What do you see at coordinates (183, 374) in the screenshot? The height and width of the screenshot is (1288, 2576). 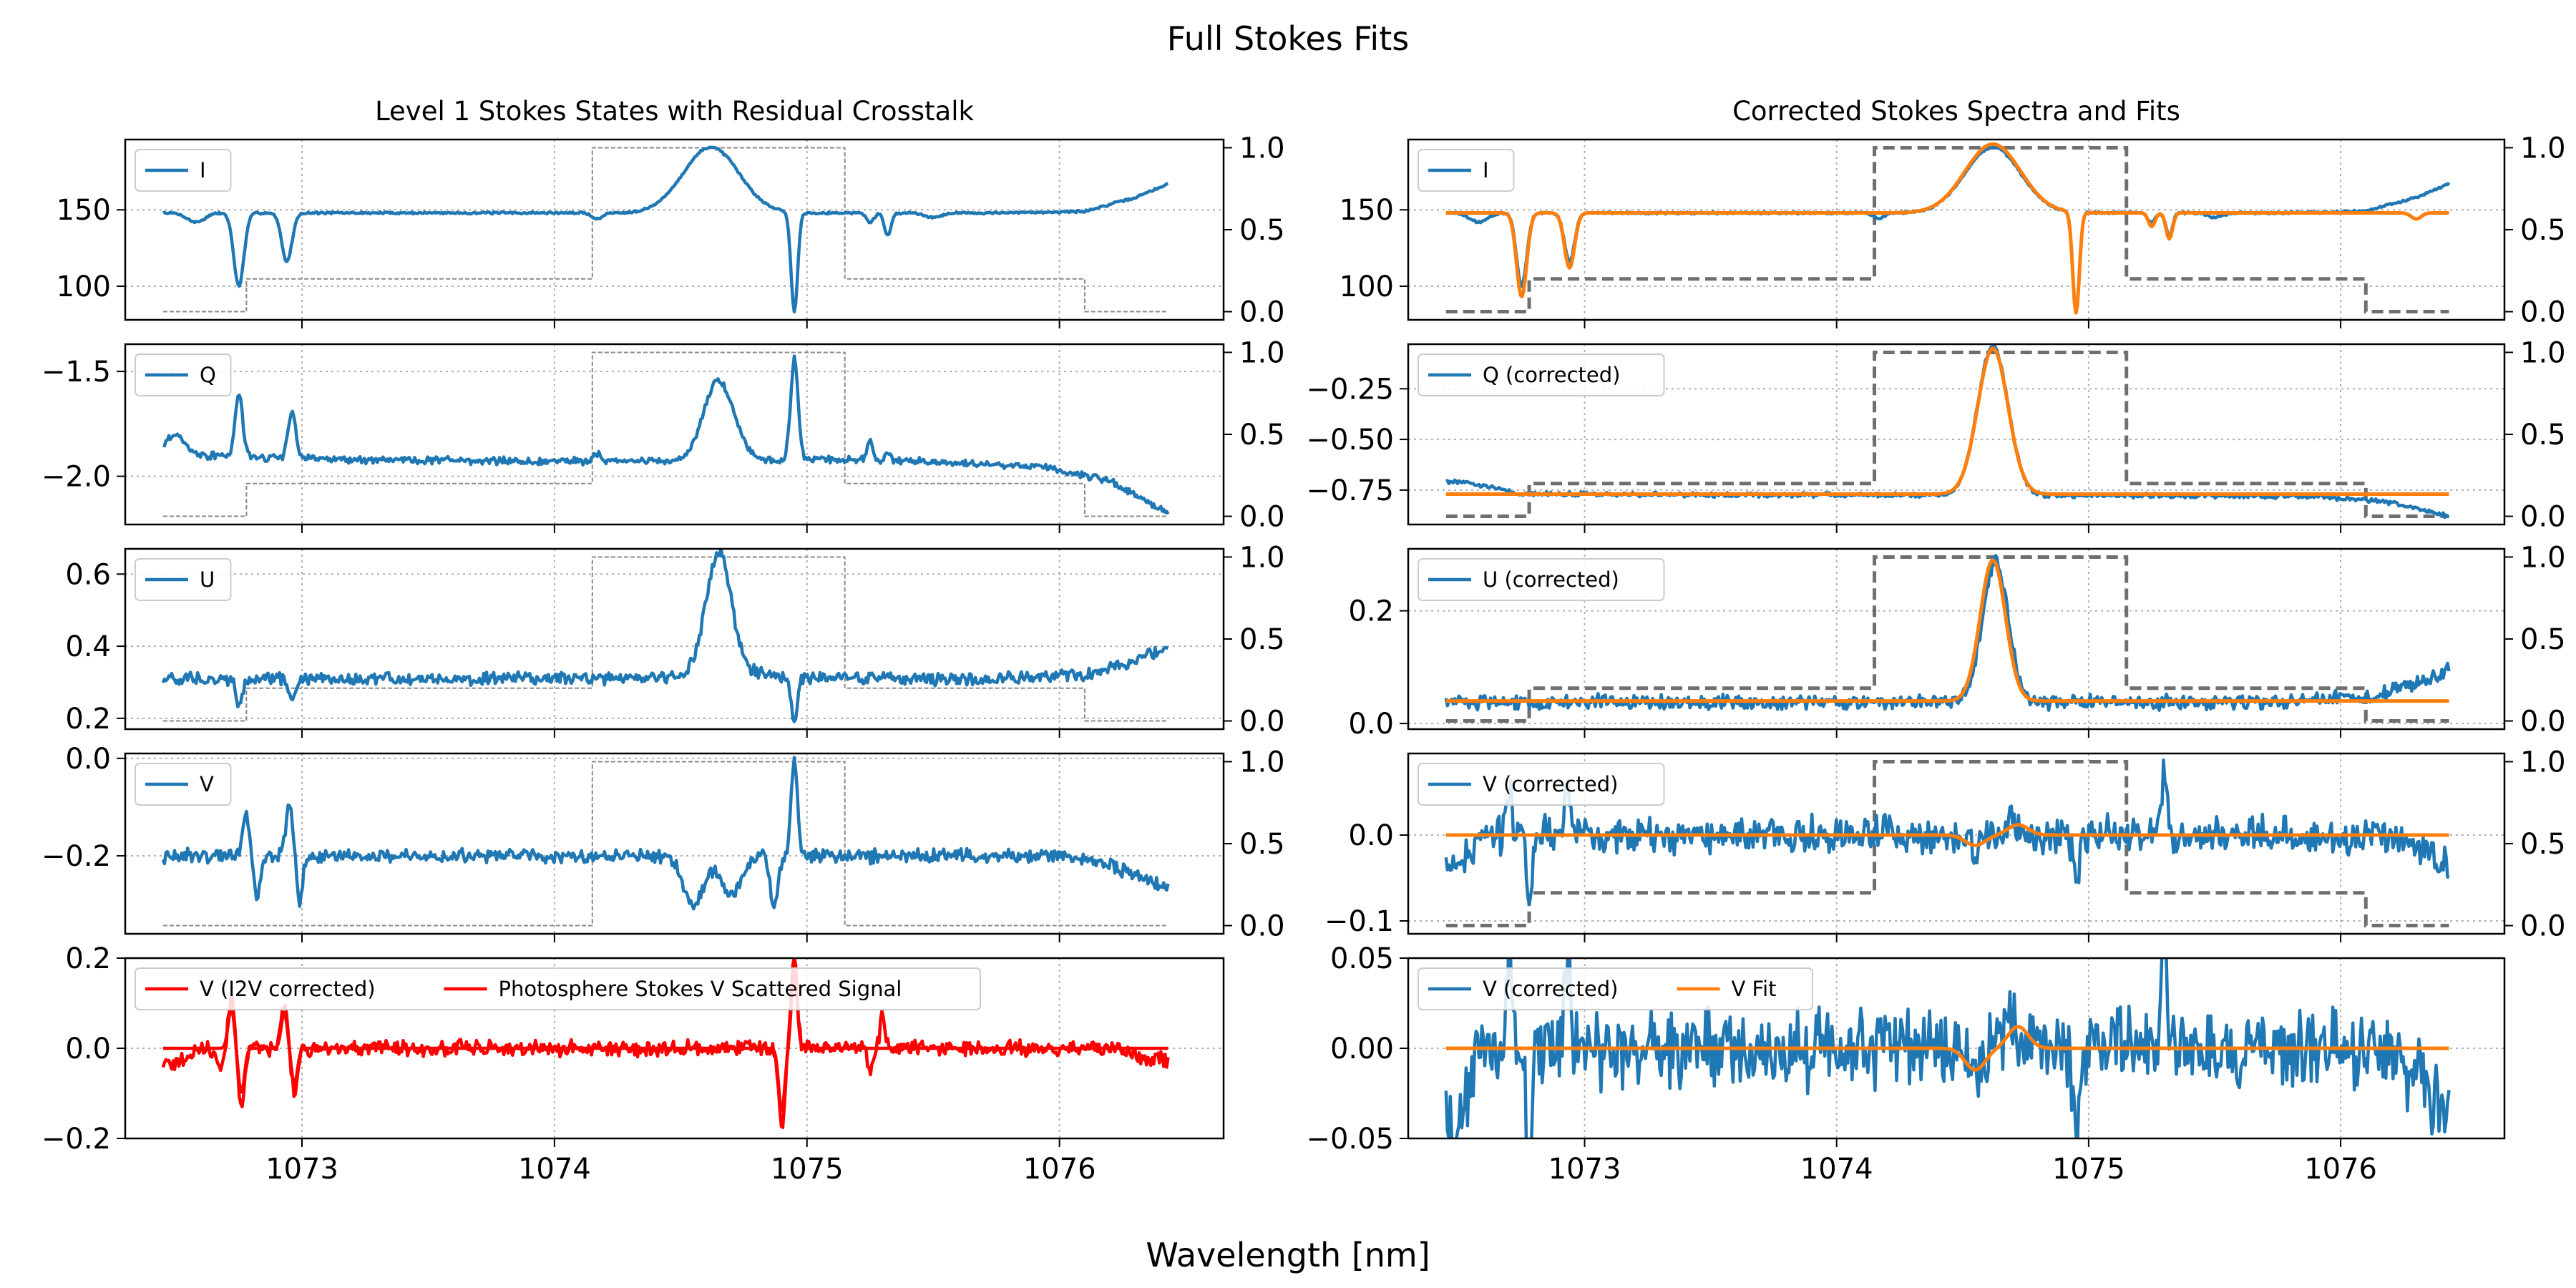 I see `legend: Q` at bounding box center [183, 374].